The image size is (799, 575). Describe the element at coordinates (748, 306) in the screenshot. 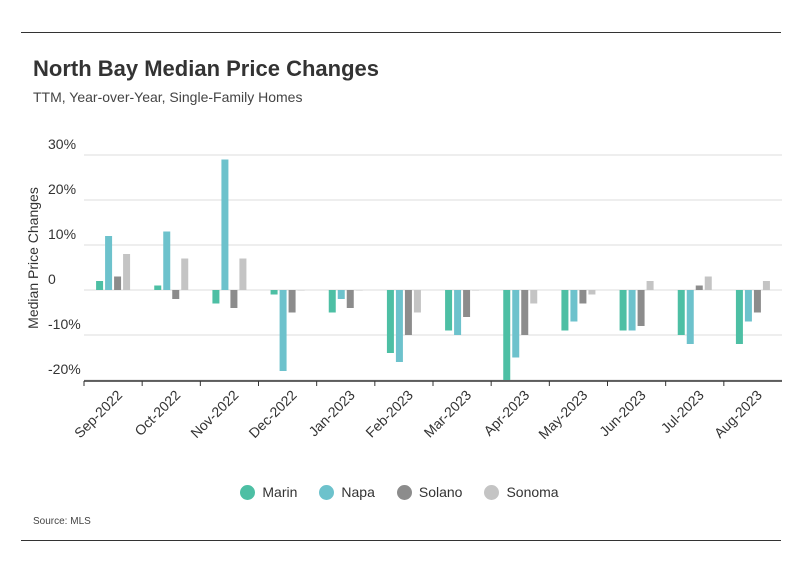

I see `bar-napa-aug-2023` at that location.